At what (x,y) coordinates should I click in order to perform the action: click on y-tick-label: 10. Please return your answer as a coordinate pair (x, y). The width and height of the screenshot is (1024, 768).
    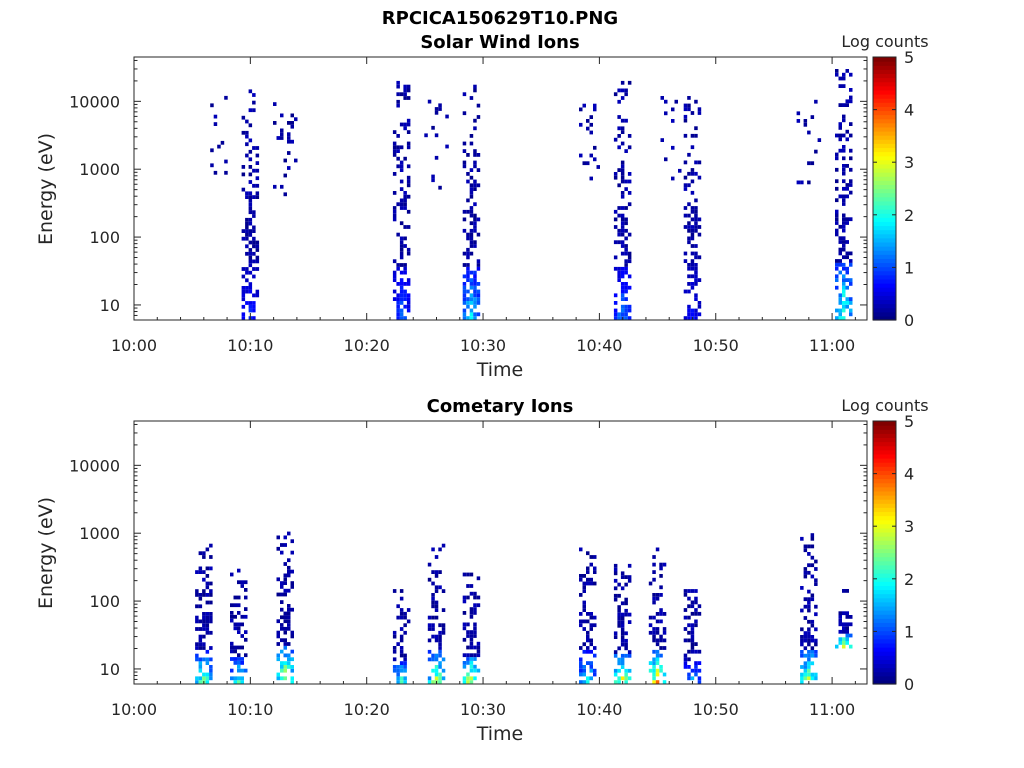
    Looking at the image, I should click on (110, 669).